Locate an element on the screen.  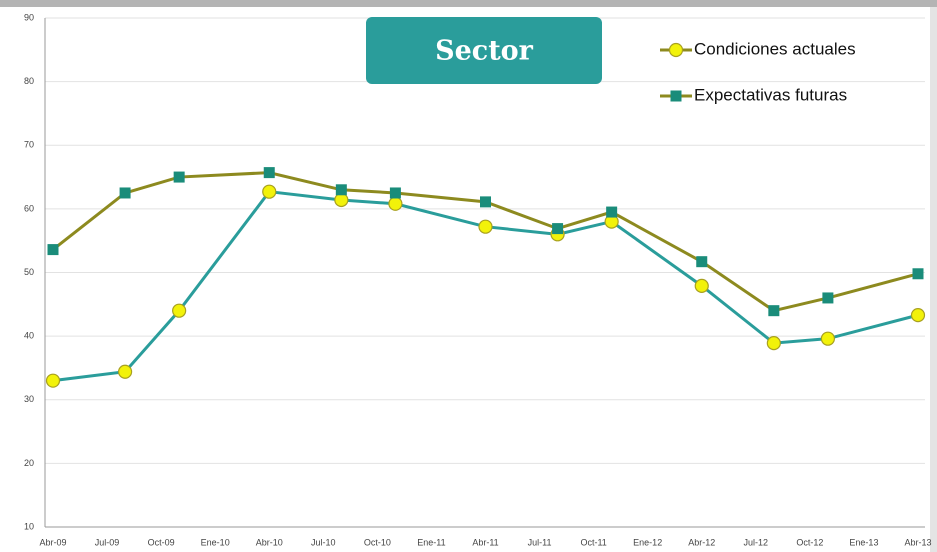
x-tick-label: Abr-10 is located at coordinates (269, 542).